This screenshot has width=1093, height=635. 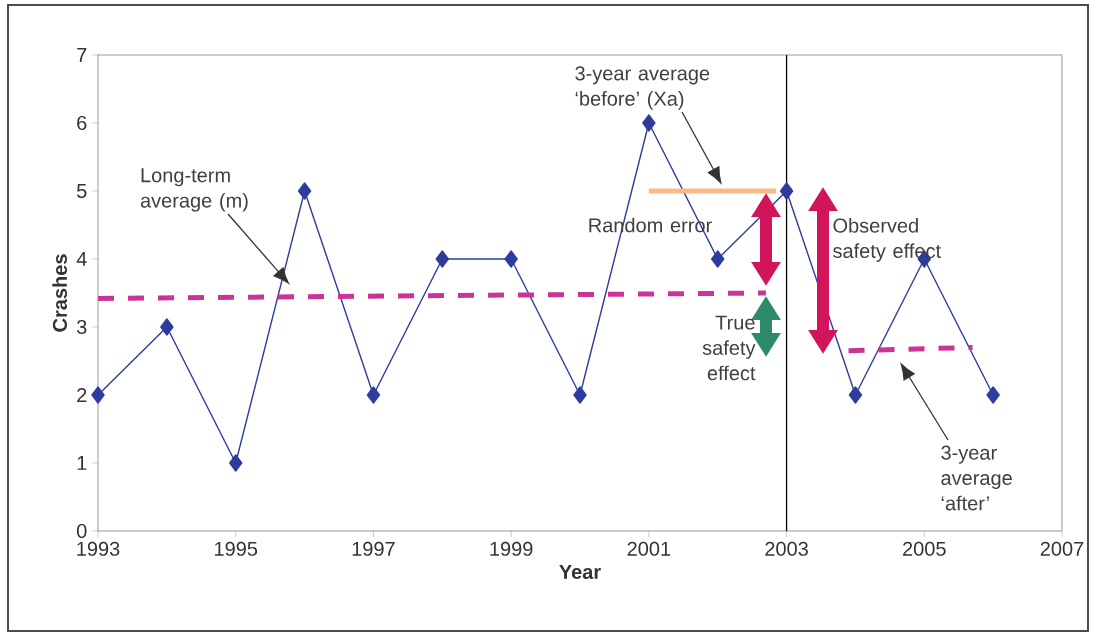 What do you see at coordinates (729, 348) in the screenshot?
I see `annotation: True safety effect` at bounding box center [729, 348].